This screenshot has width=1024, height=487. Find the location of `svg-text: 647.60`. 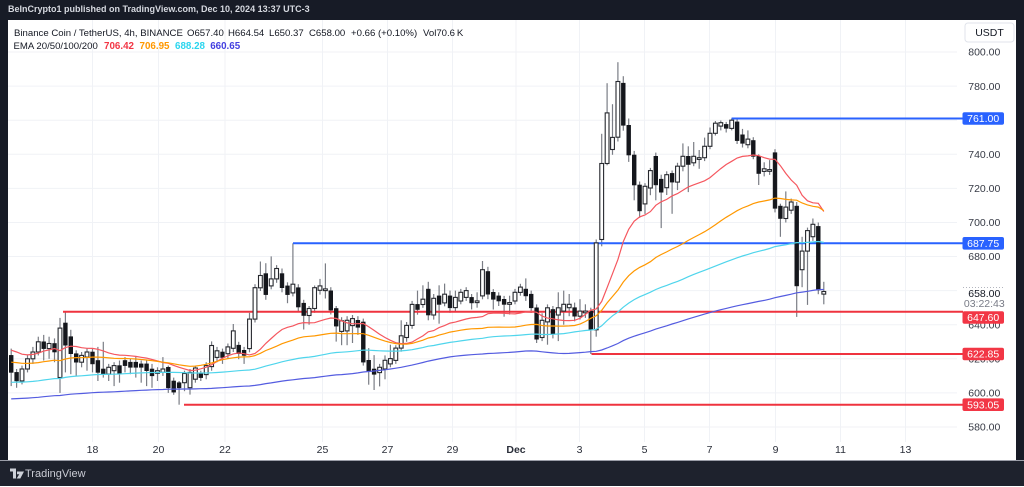

svg-text: 647.60 is located at coordinates (983, 318).